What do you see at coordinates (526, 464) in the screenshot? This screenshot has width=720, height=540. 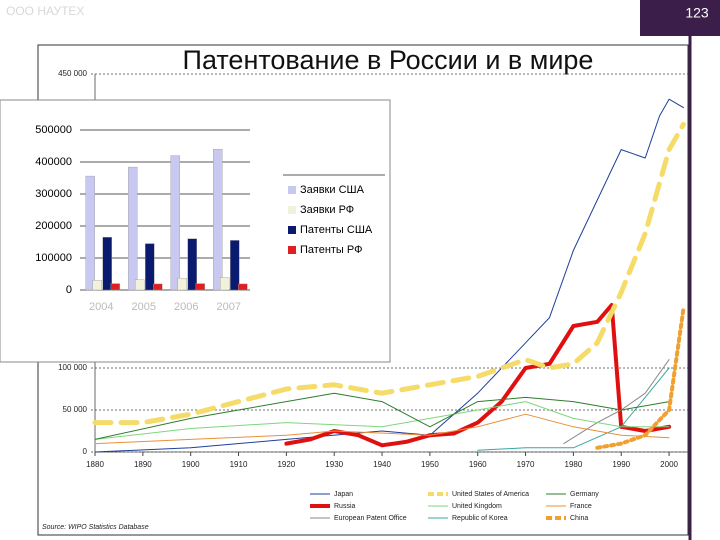 I see `x-tick-label: 1970` at bounding box center [526, 464].